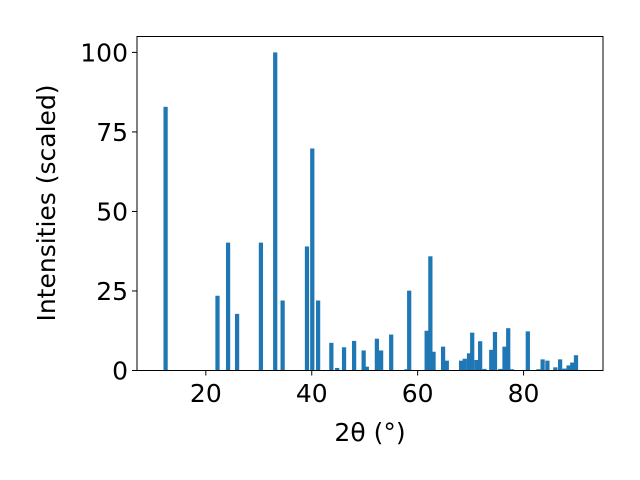 This screenshot has width=640, height=480. I want to click on x-axis-label: 2θ (°), so click(369, 432).